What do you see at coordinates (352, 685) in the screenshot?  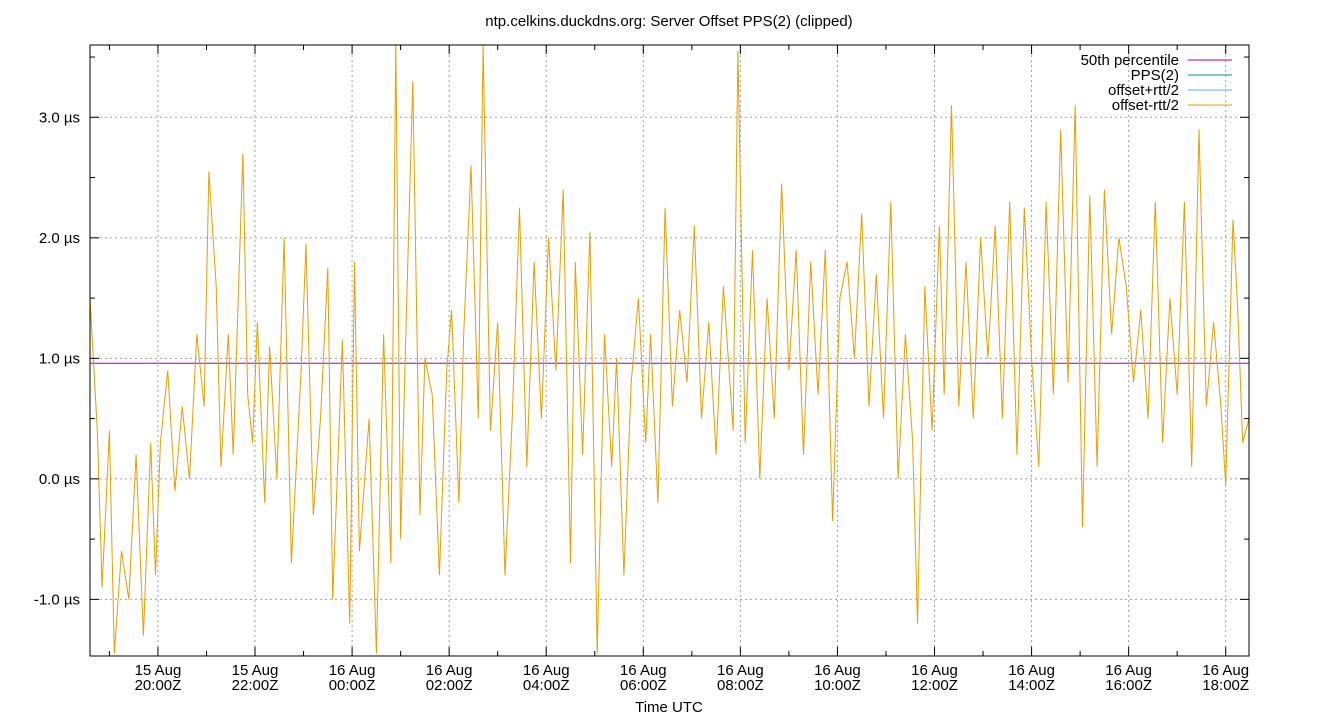 I see `x-tick-label-time: 00:00Z` at bounding box center [352, 685].